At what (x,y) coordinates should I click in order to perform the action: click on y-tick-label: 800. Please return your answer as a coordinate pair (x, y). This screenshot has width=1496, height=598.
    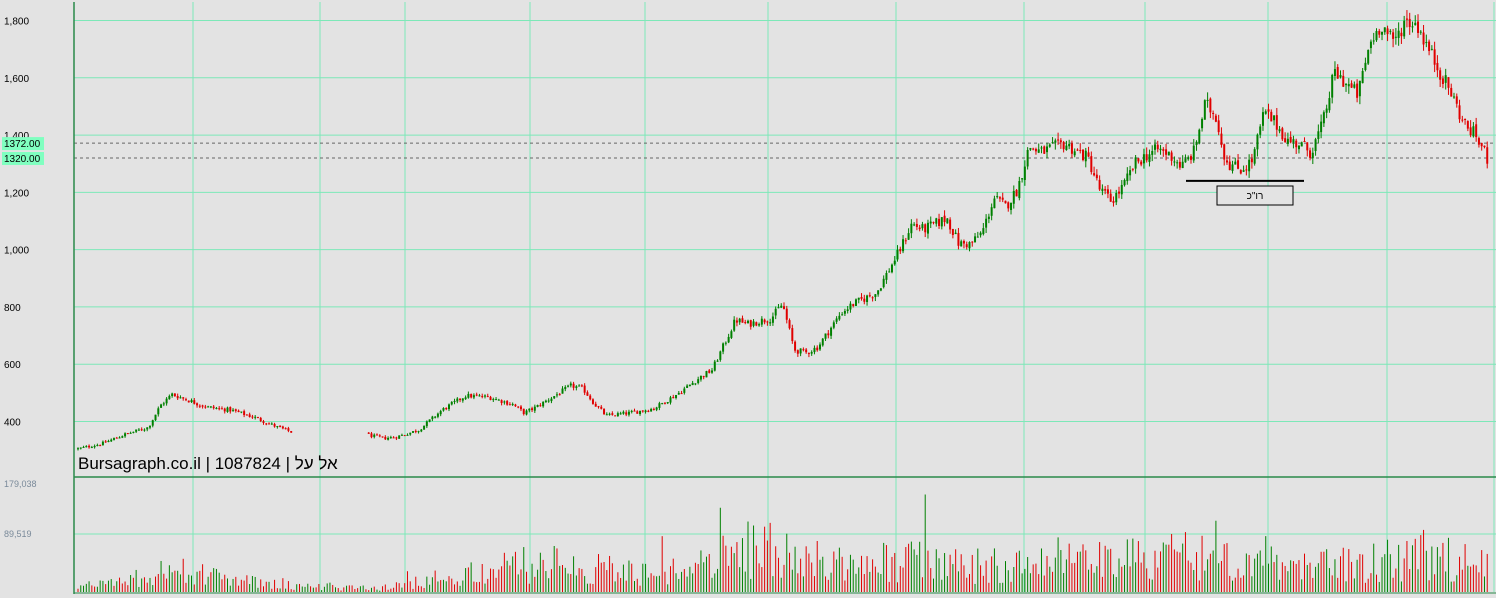
    Looking at the image, I should click on (12, 308).